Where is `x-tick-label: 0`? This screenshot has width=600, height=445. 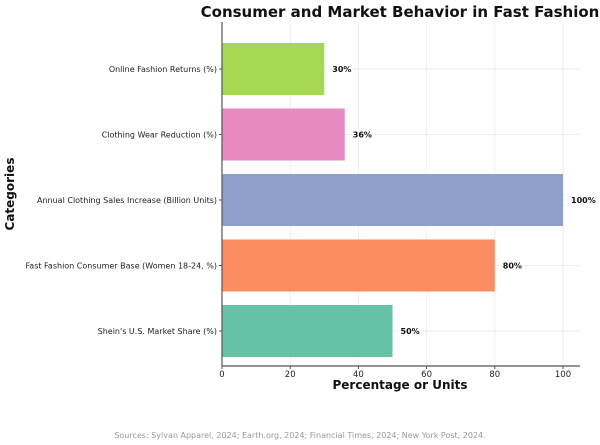
x-tick-label: 0 is located at coordinates (221, 375).